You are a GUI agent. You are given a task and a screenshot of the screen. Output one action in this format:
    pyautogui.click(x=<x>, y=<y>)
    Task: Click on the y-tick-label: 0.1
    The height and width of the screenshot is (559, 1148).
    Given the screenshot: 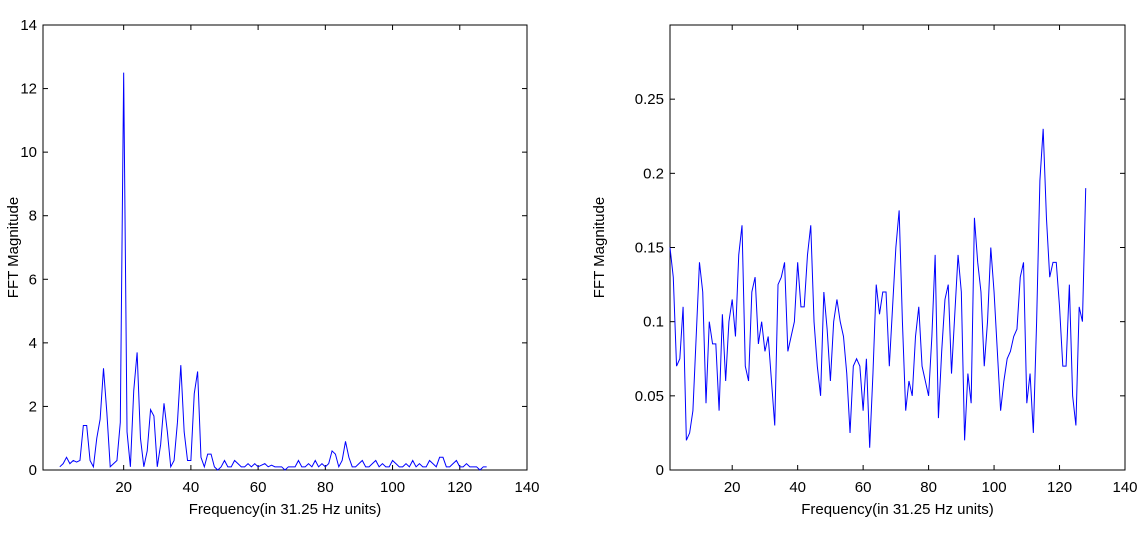 What is the action you would take?
    pyautogui.click(x=653, y=322)
    